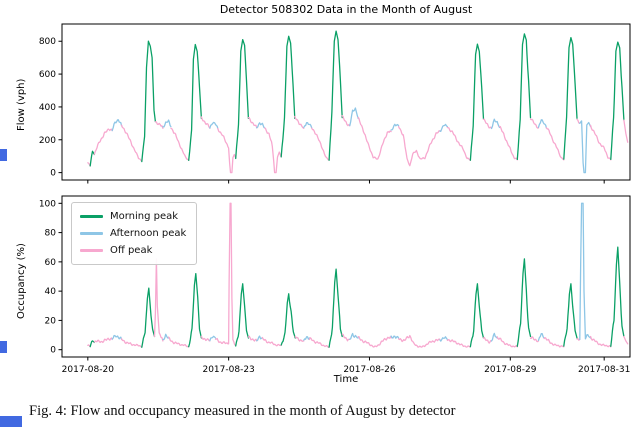 This screenshot has width=640, height=427. I want to click on off-peak-line-swatch, so click(91, 250).